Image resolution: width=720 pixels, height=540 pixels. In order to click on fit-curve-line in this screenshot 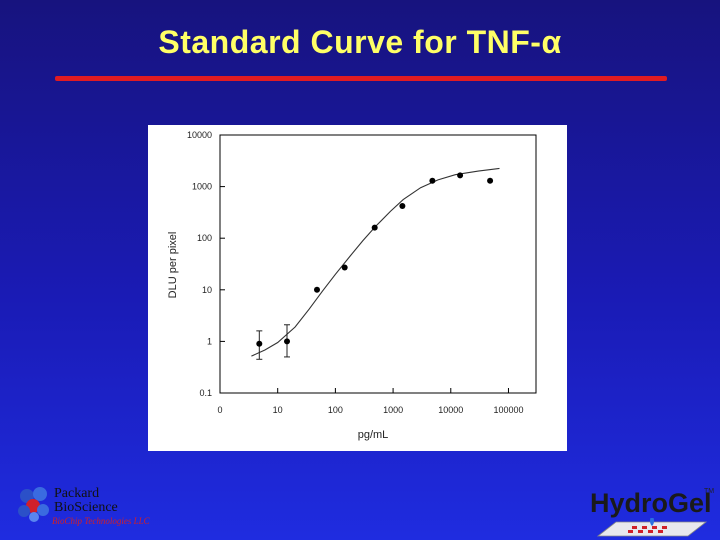, I will do `click(375, 262)`.